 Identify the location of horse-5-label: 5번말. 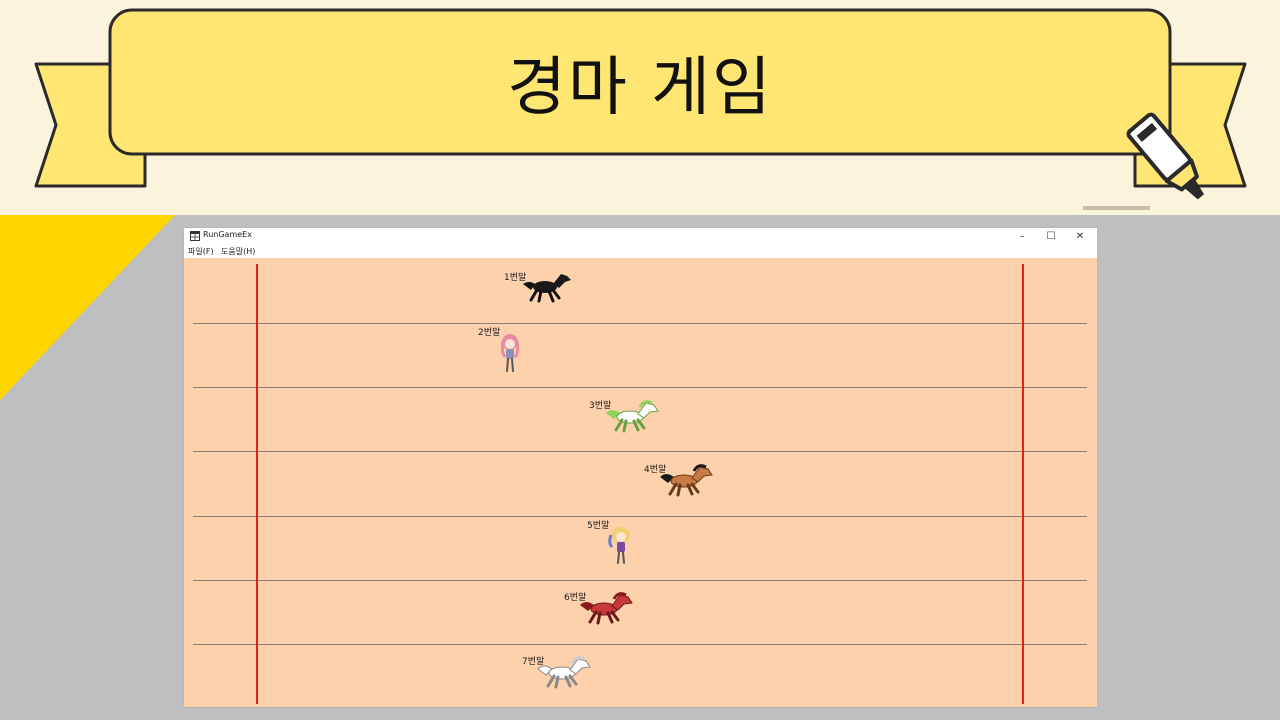
(598, 526).